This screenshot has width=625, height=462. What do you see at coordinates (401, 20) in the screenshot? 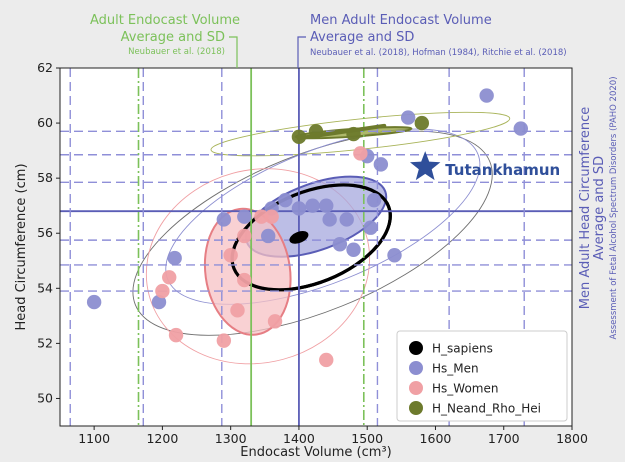
I see `men-annotation-line1: Men Adult Endocast Volume` at bounding box center [401, 20].